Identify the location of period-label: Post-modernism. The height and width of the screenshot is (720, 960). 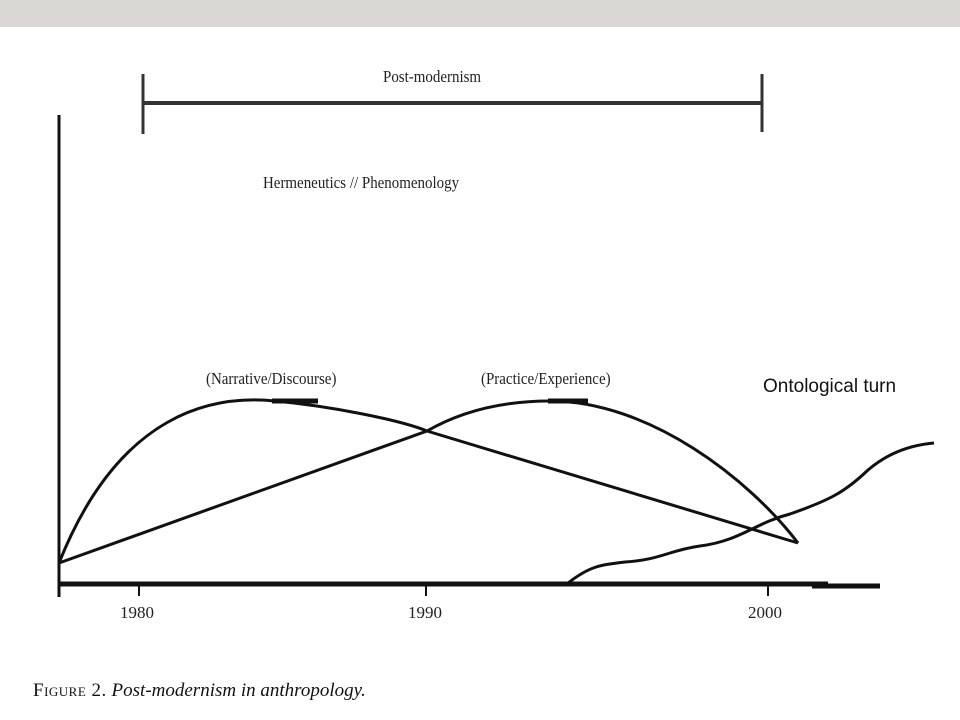
(432, 76).